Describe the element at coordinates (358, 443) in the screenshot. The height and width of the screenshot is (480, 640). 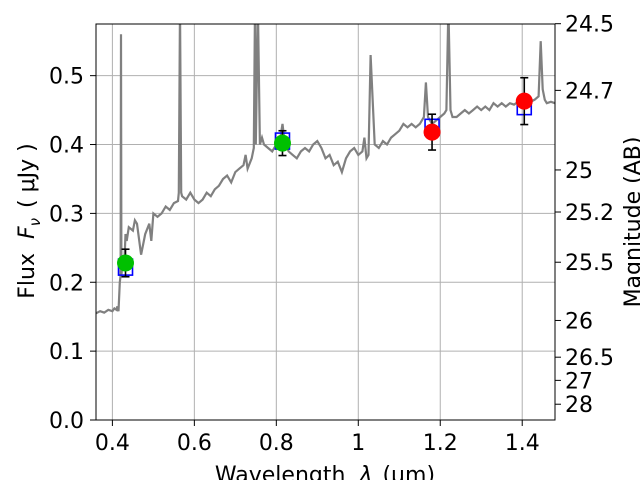
I see `x-tick-label: 1` at that location.